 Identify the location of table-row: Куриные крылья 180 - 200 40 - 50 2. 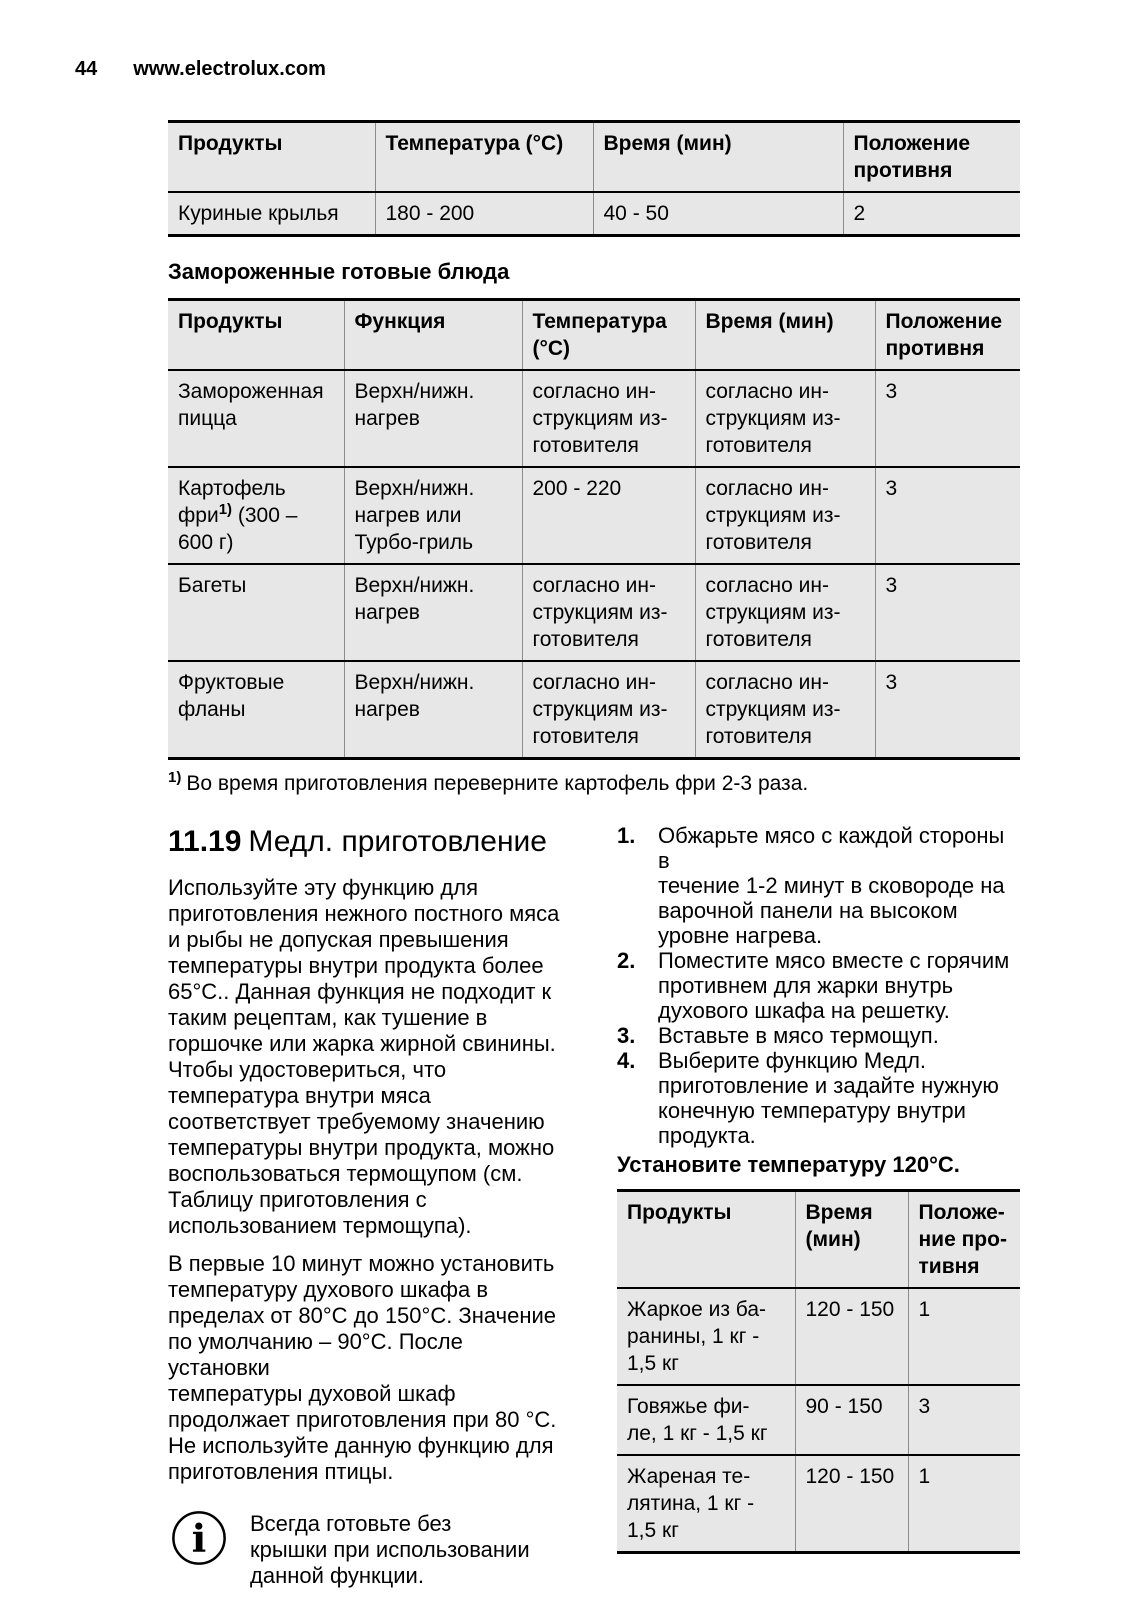
(594, 213).